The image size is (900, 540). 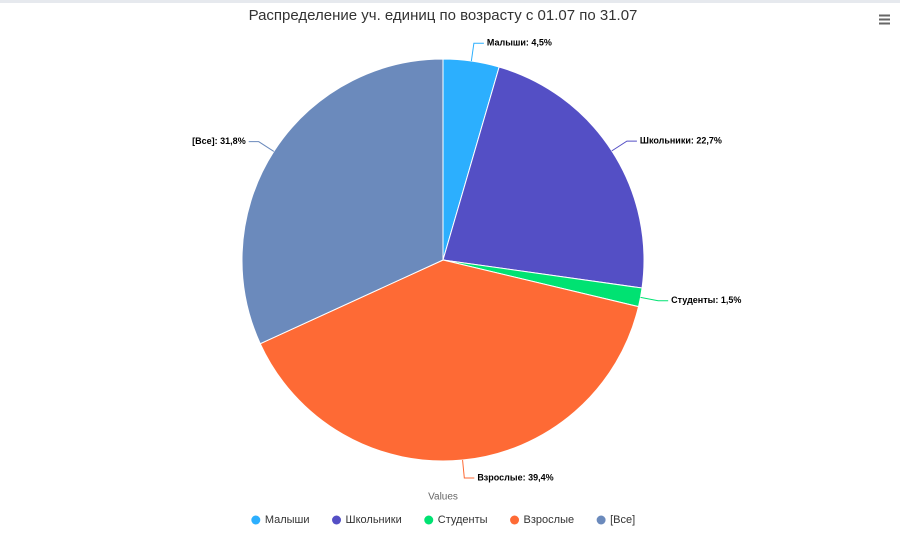 I want to click on legend-label: Студенты, so click(x=463, y=520).